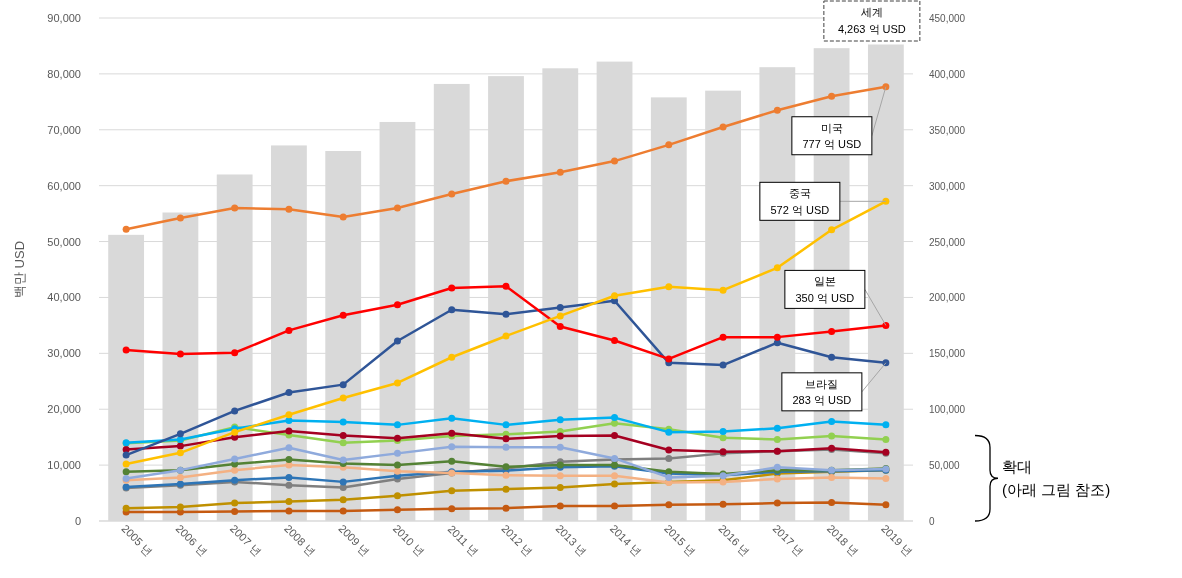 This screenshot has width=1182, height=578. What do you see at coordinates (832, 136) in the screenshot?
I see `annotation: 미국 777 억 USD` at bounding box center [832, 136].